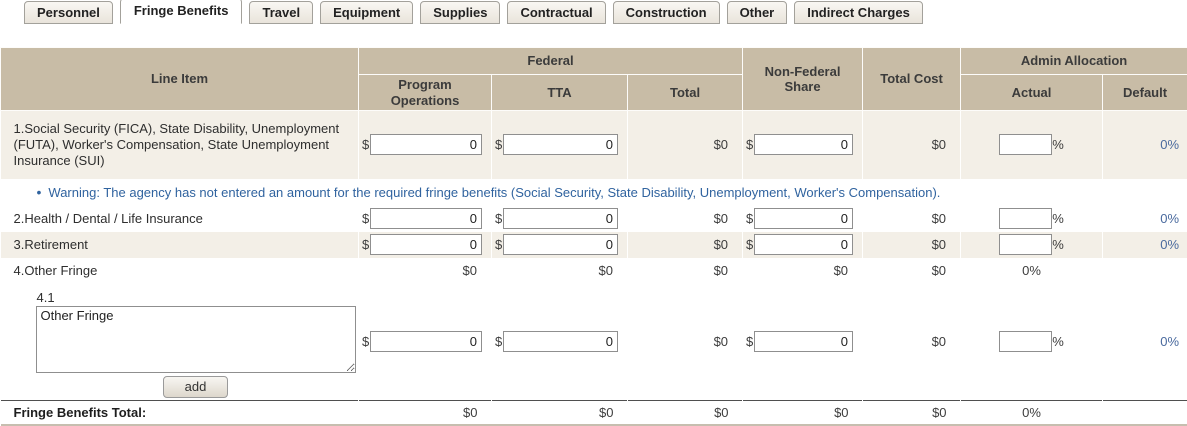  What do you see at coordinates (426, 144) in the screenshot?
I see `fica-program-operations-input` at bounding box center [426, 144].